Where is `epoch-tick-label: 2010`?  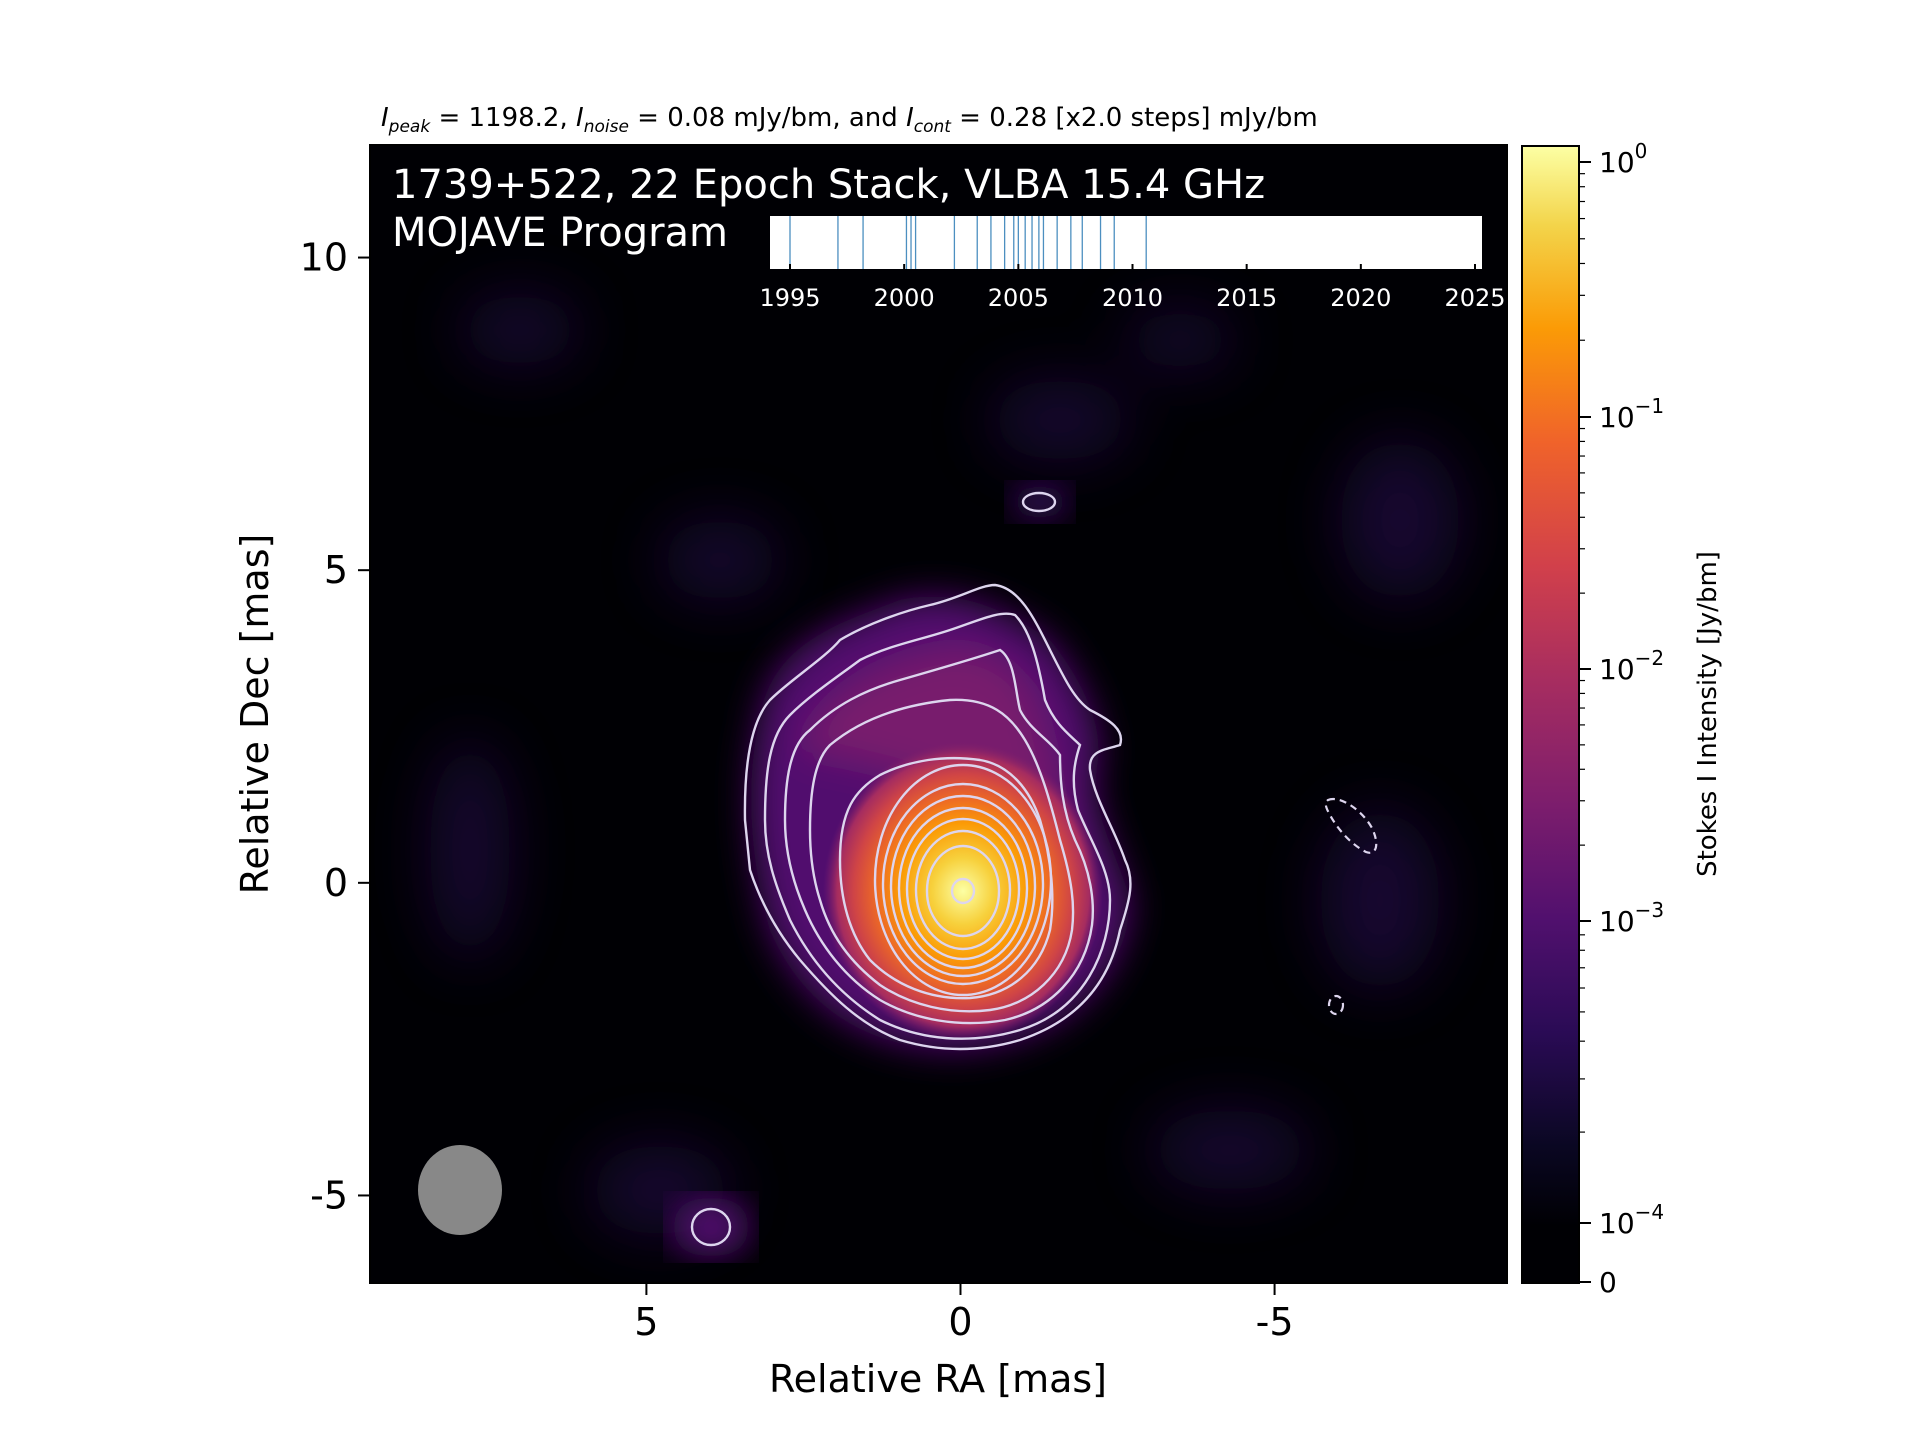 epoch-tick-label: 2010 is located at coordinates (1132, 298).